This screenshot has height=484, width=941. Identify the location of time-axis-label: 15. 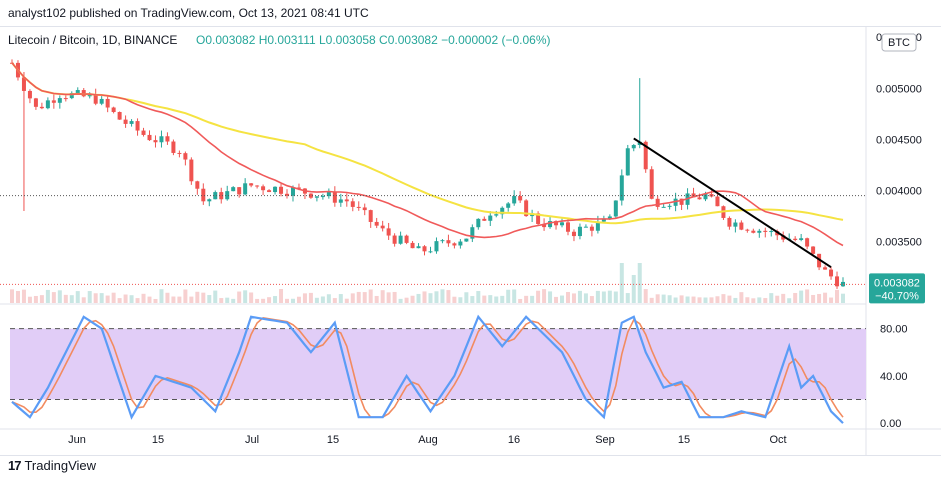
(684, 440).